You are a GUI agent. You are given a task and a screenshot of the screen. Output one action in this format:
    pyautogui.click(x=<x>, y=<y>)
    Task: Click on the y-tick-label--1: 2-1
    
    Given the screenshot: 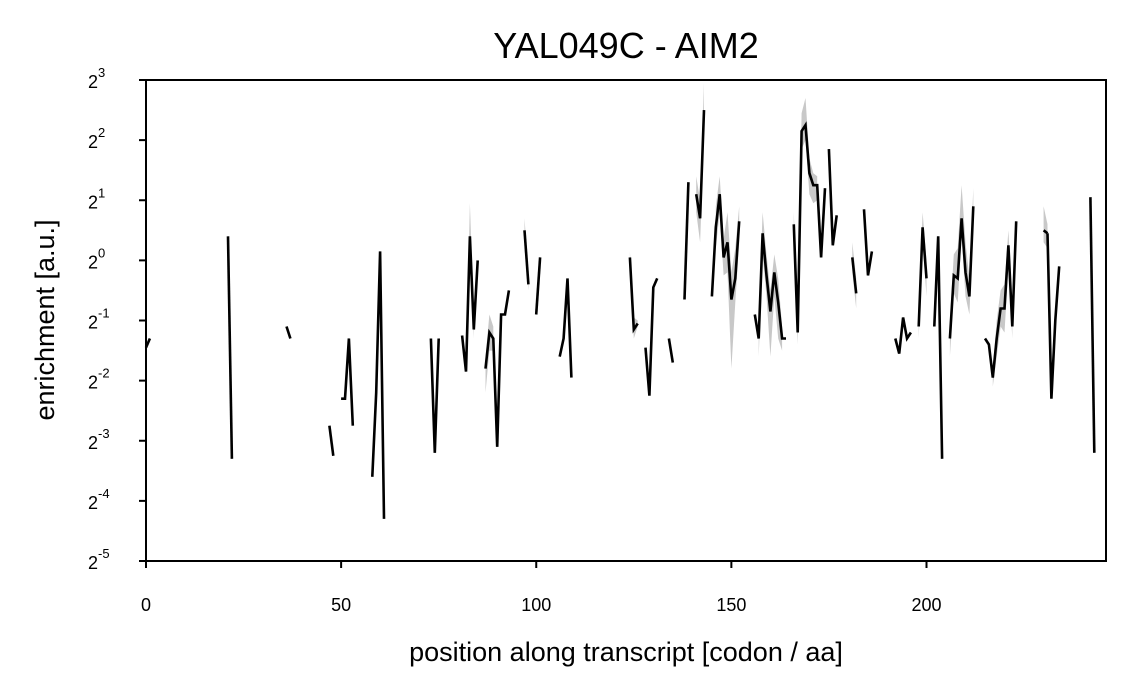 What is the action you would take?
    pyautogui.click(x=99, y=319)
    